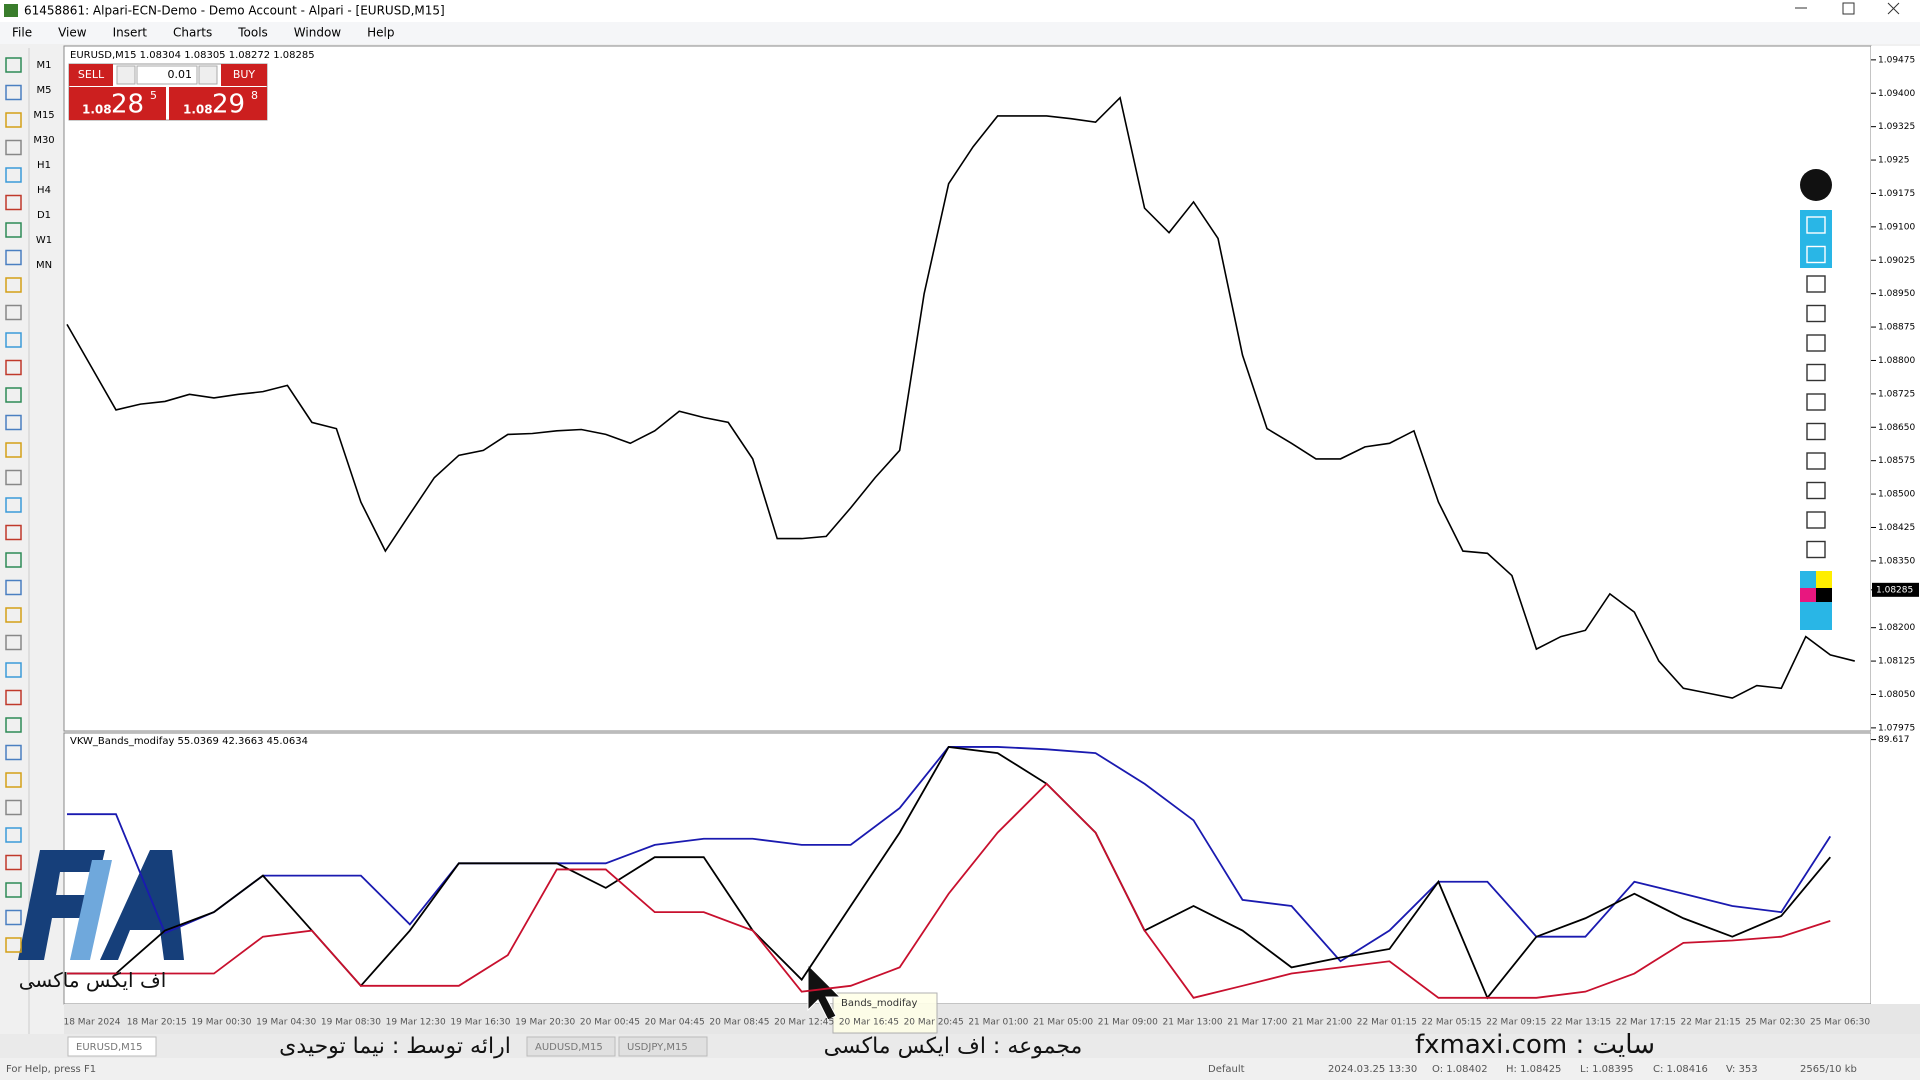 The image size is (1920, 1080). I want to click on menu-item: Tools, so click(252, 33).